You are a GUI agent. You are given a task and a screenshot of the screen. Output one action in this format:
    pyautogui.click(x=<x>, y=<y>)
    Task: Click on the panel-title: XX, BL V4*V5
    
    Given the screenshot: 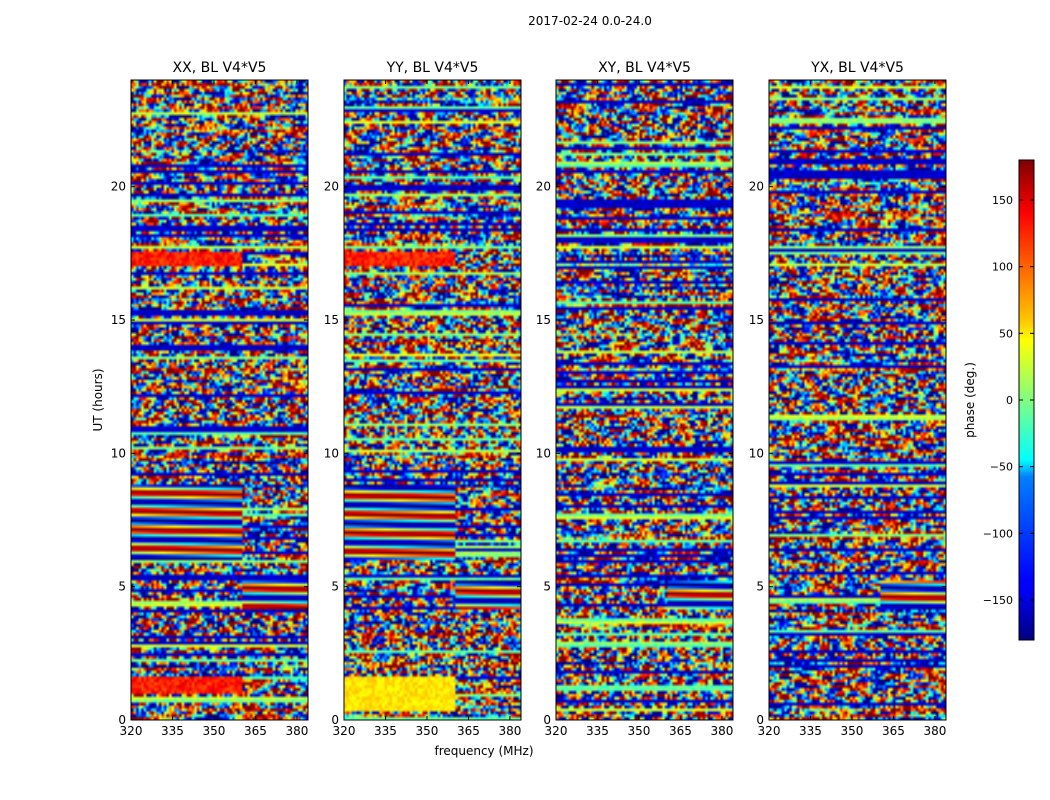 What is the action you would take?
    pyautogui.click(x=220, y=68)
    